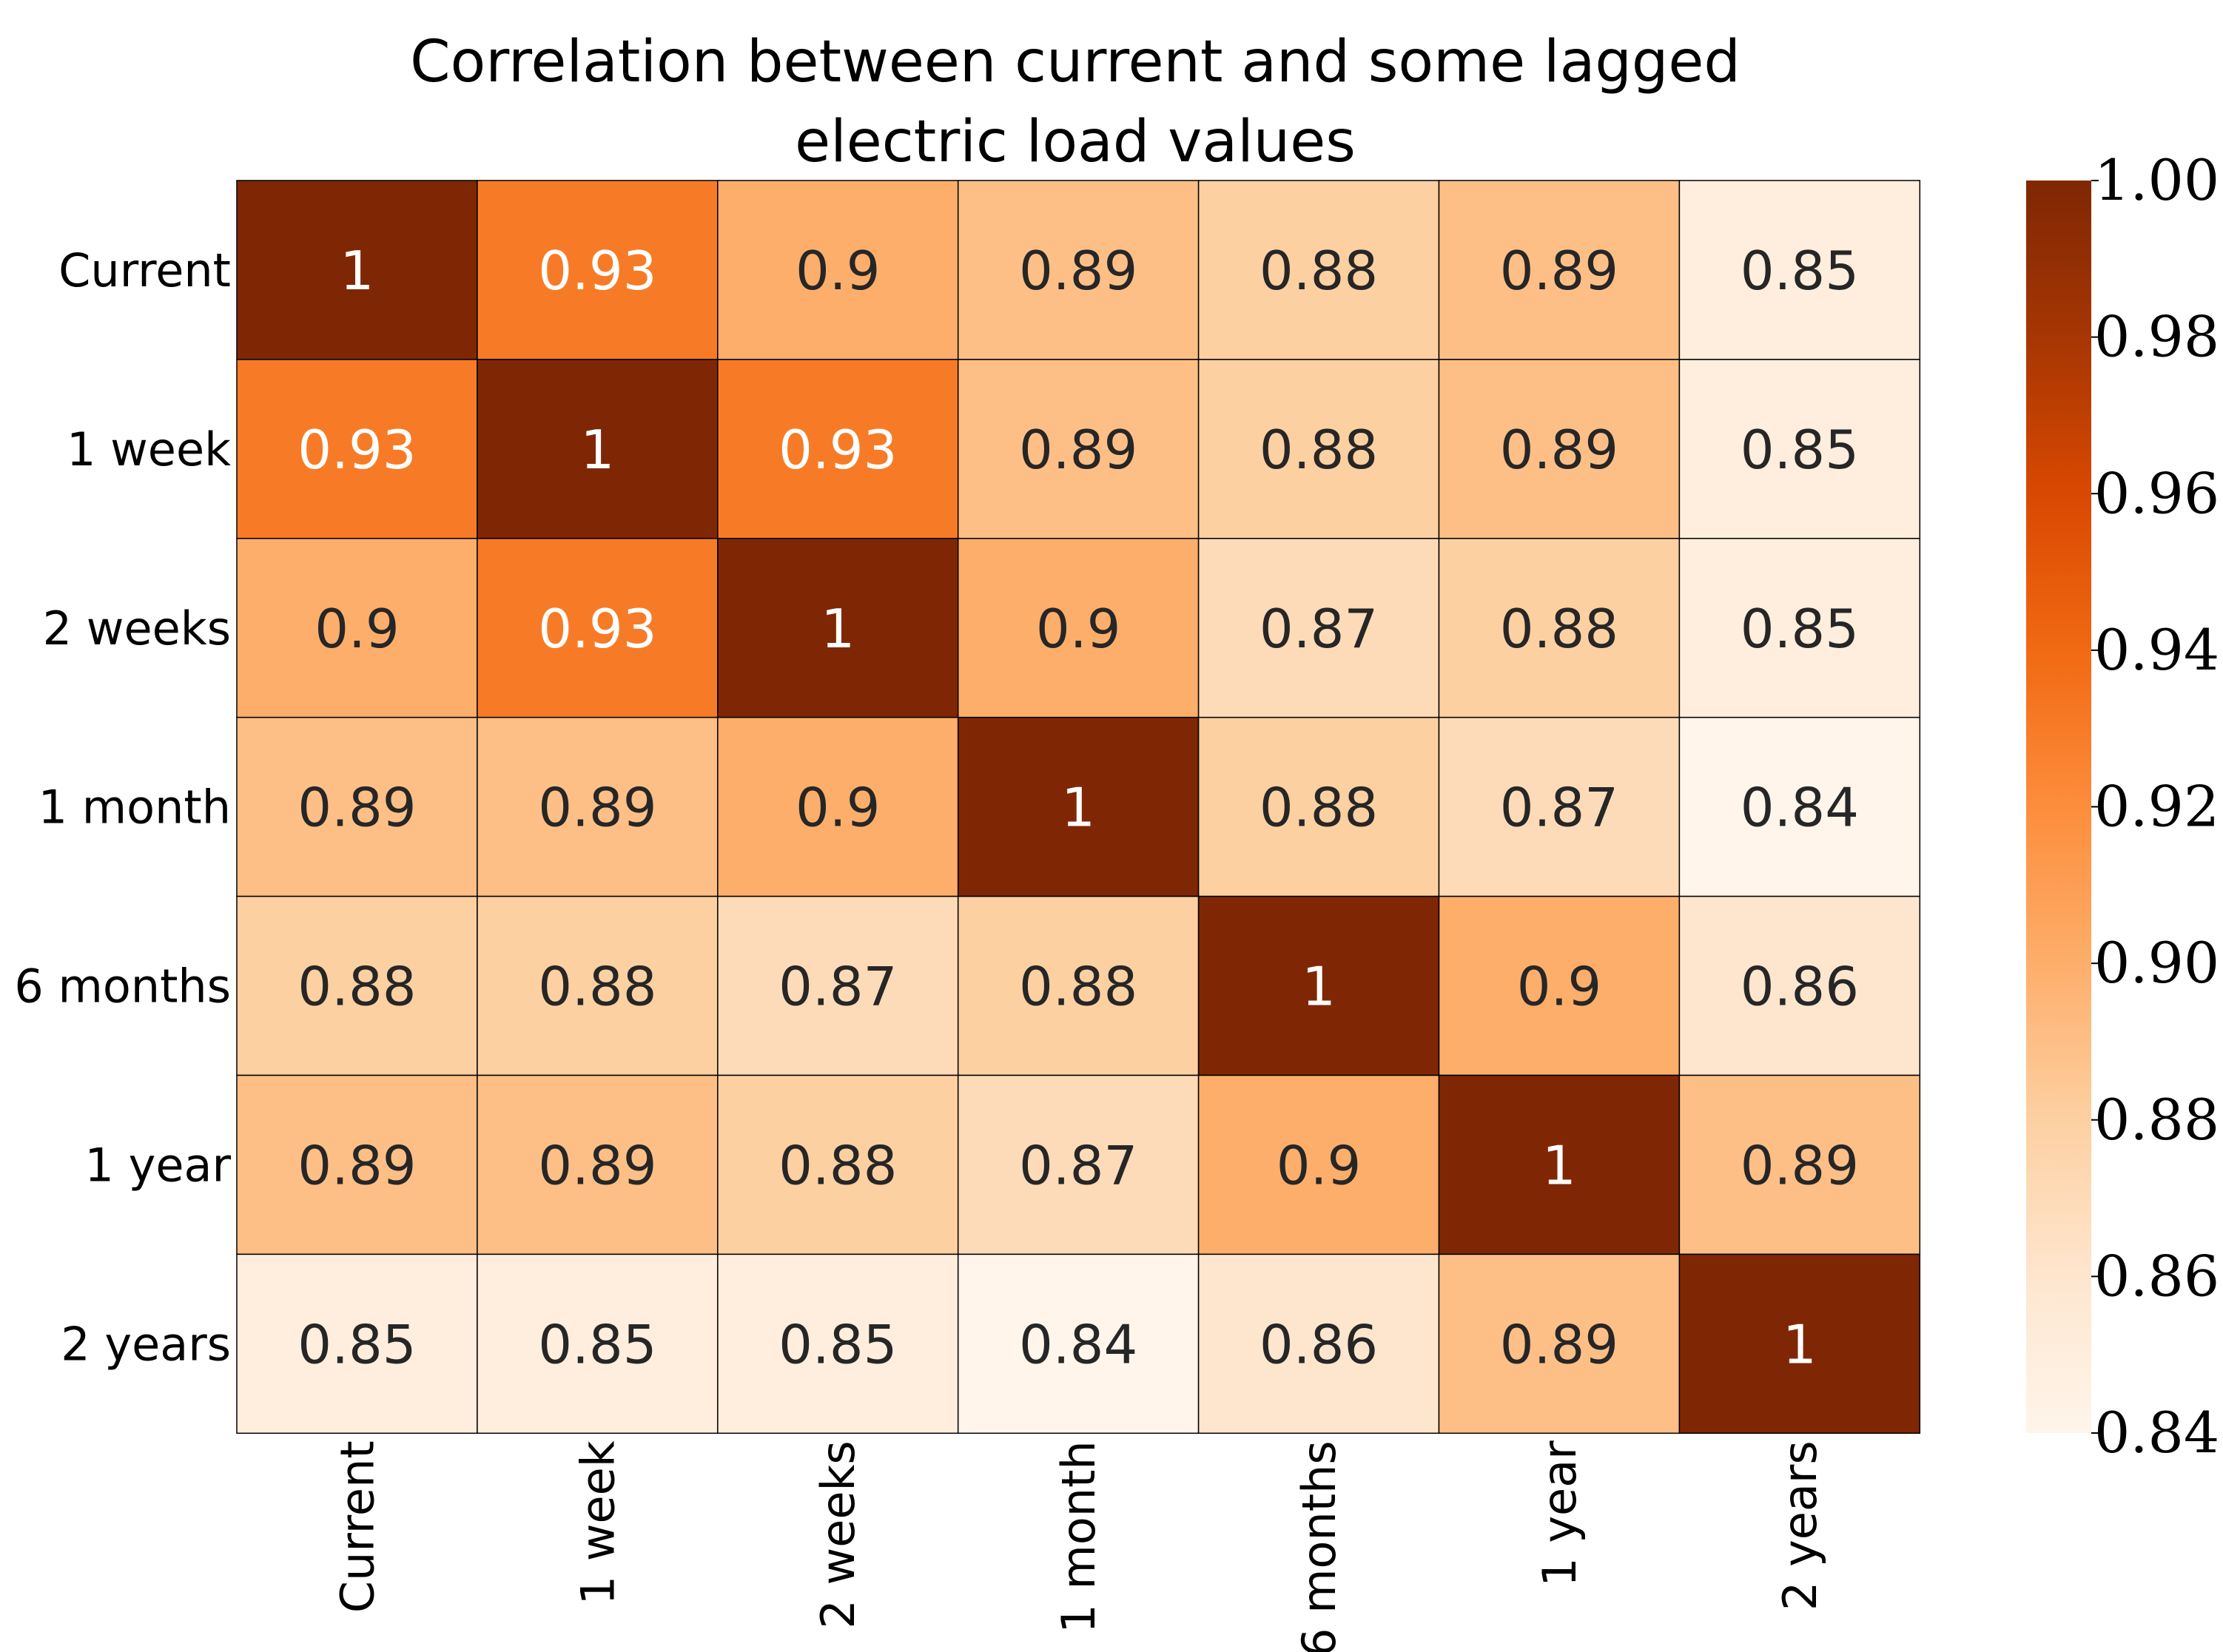 The image size is (2223, 1652). I want to click on heatmap-cell-r2-c5, so click(1559, 628).